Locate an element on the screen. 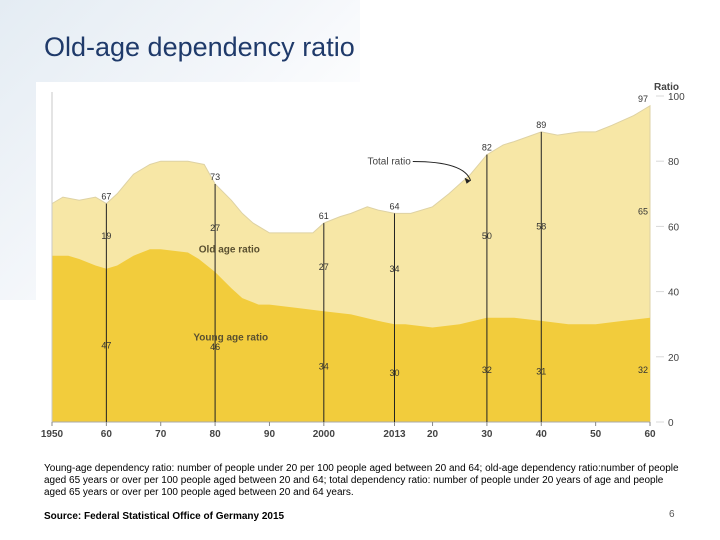 This screenshot has height=540, width=720. y-tick-label: 100 is located at coordinates (676, 97).